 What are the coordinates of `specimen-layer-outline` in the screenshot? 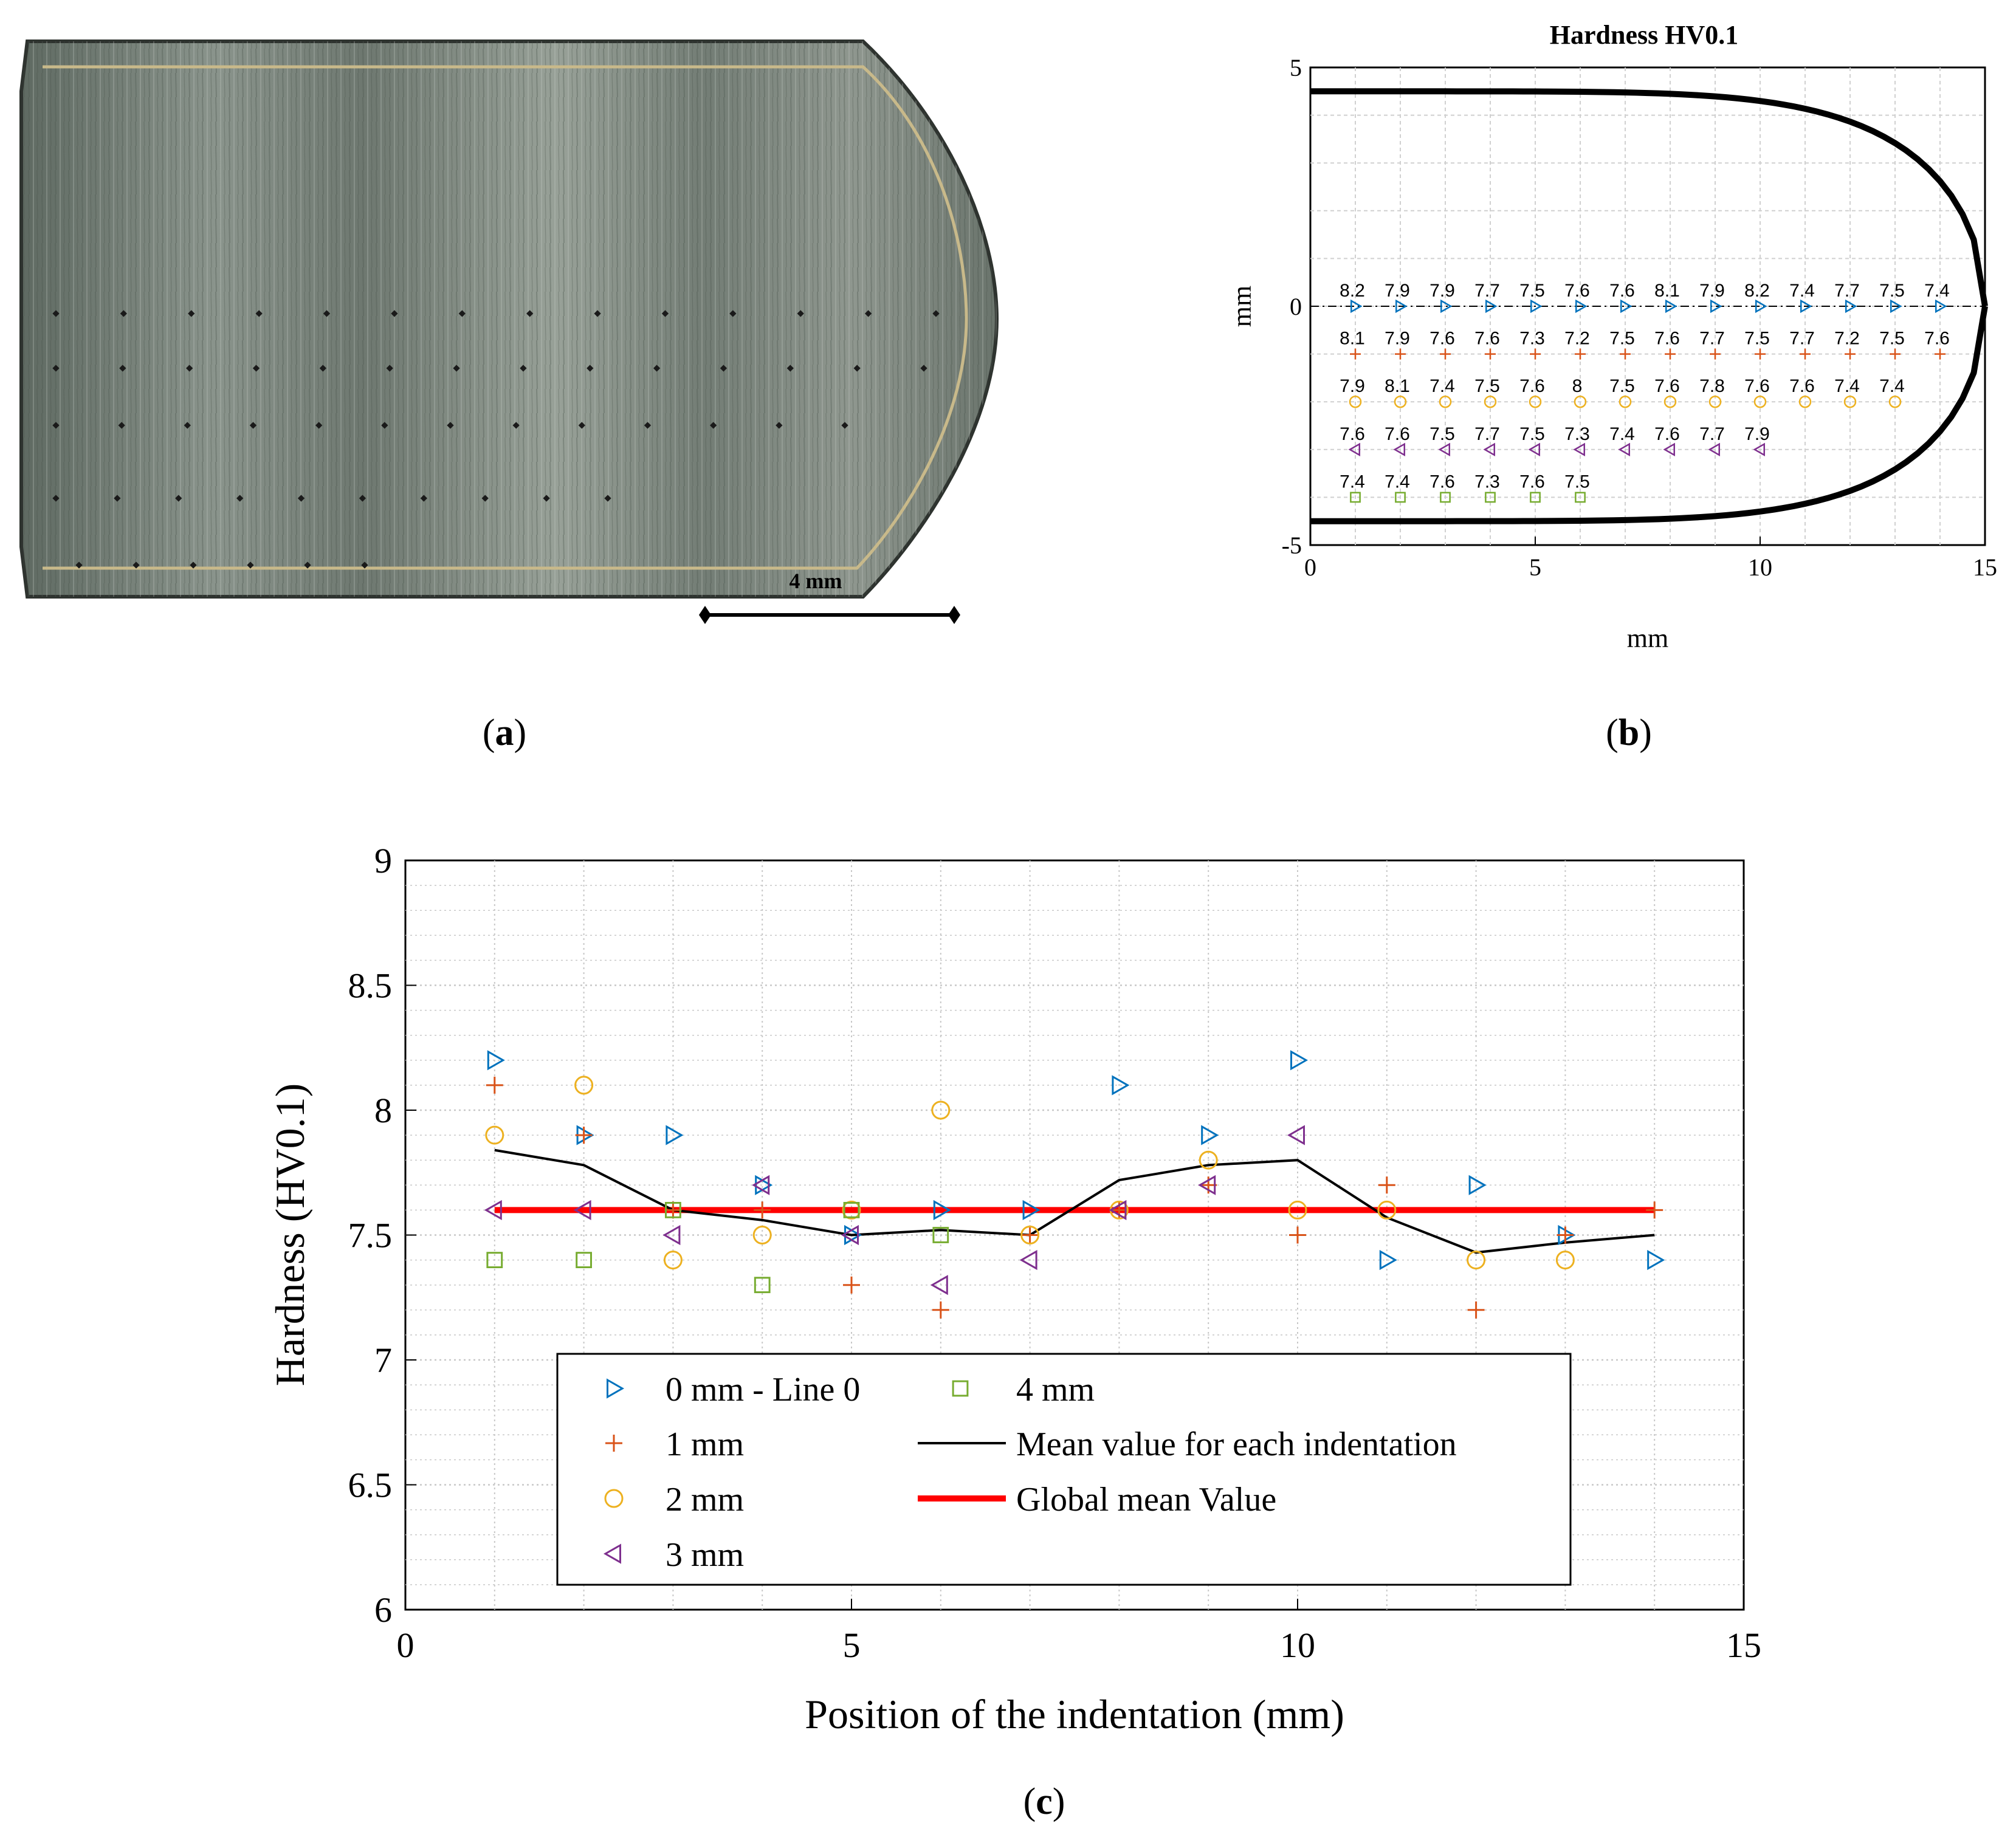 It's located at (505, 317).